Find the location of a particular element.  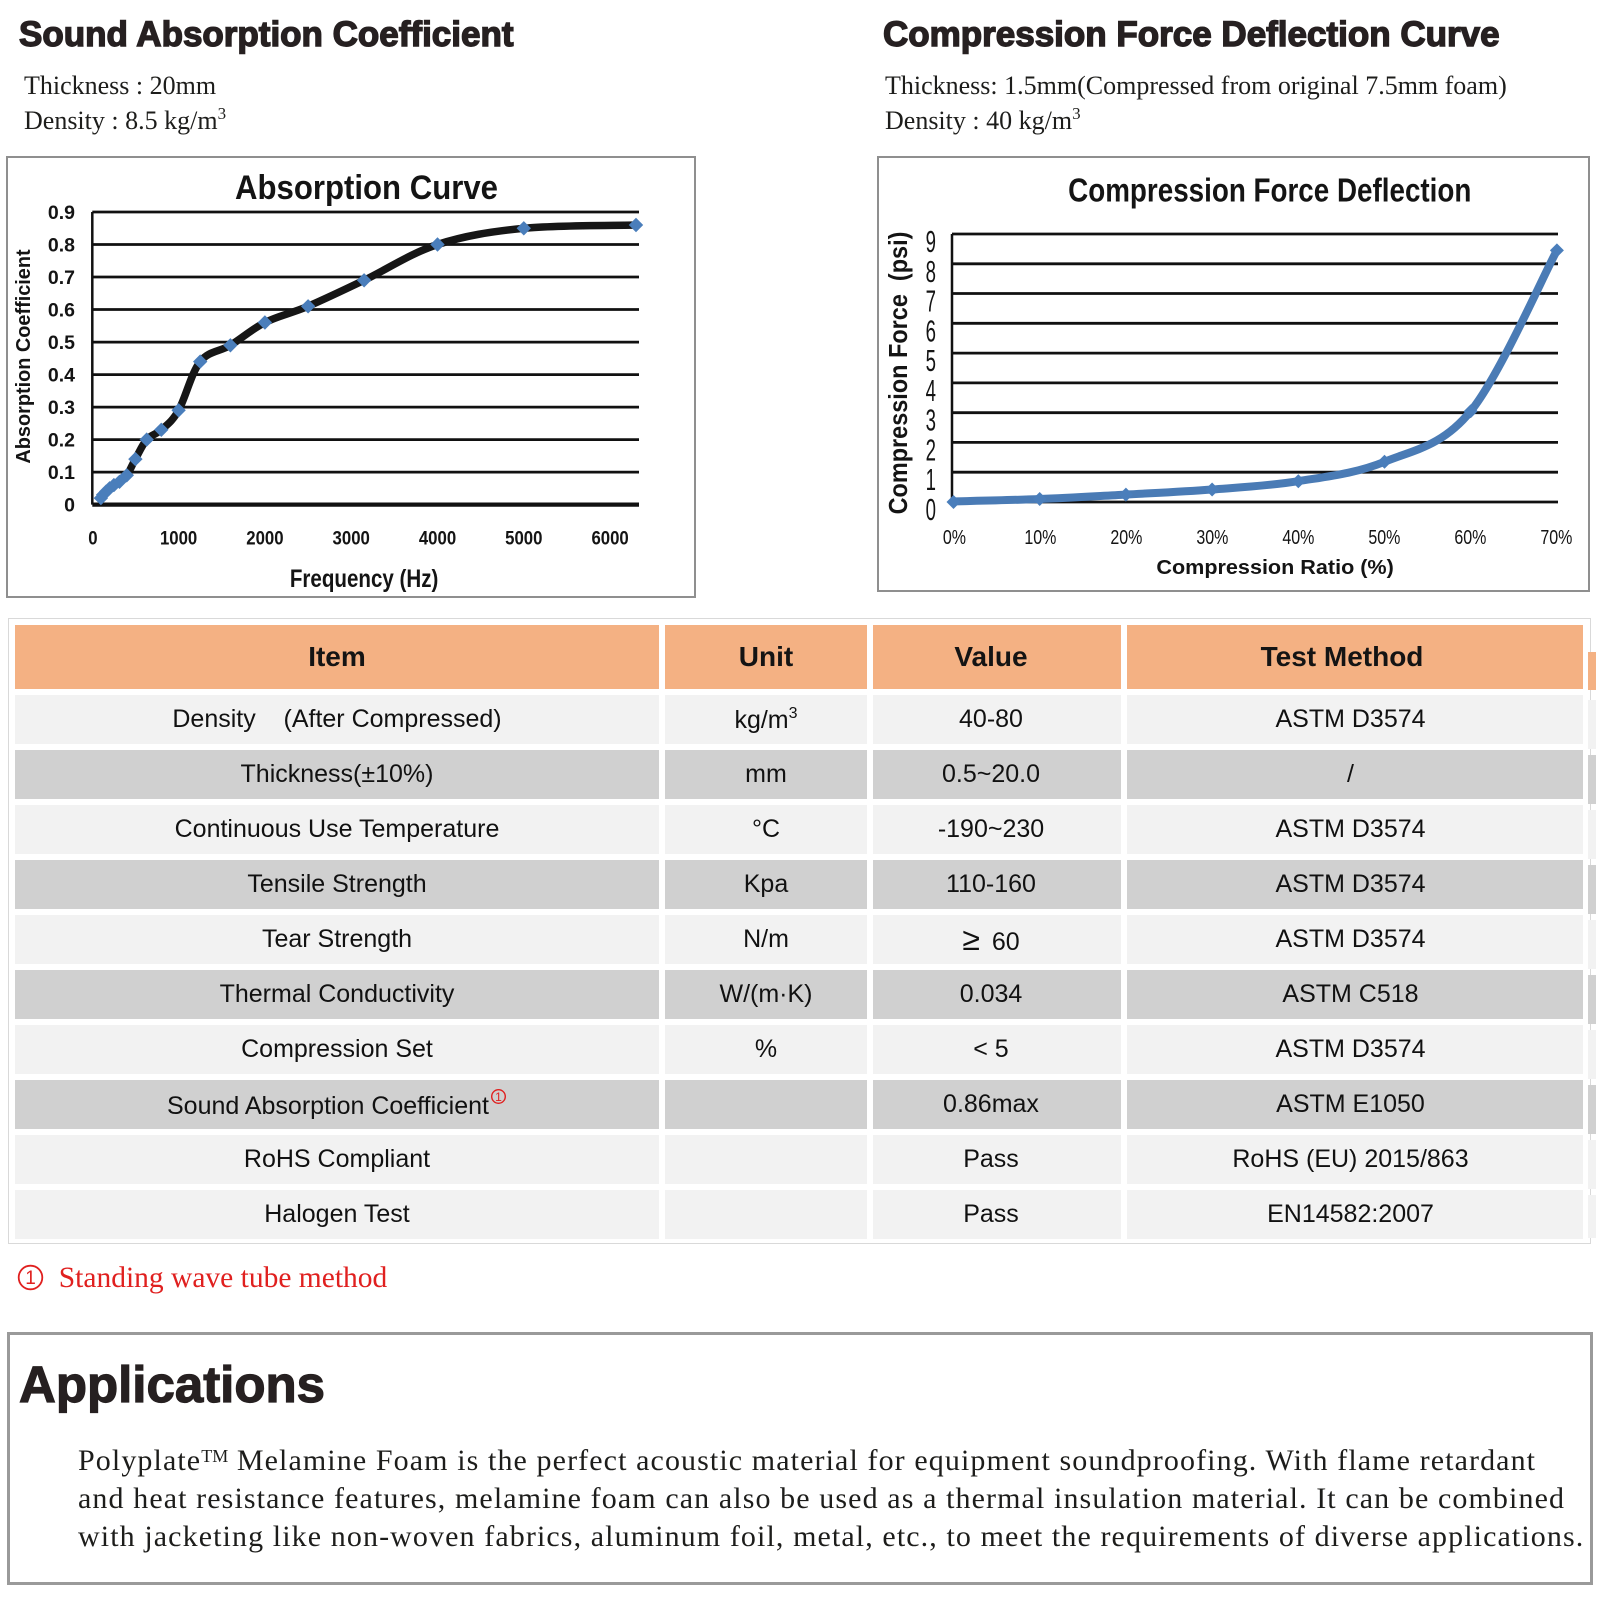

svg-text: 10% is located at coordinates (1040, 537).